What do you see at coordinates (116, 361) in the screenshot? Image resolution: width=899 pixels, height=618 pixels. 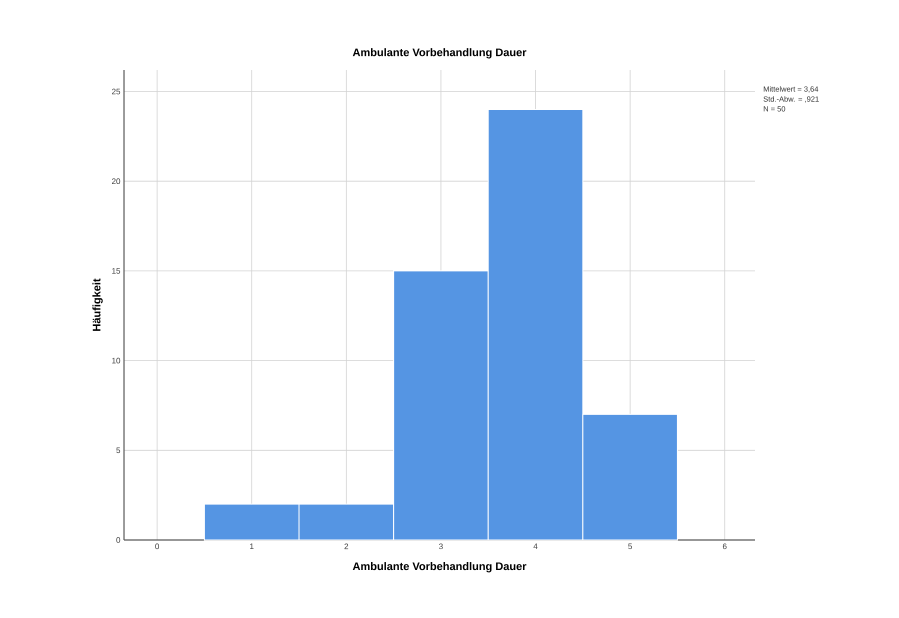 I see `y-tick-label: 10` at bounding box center [116, 361].